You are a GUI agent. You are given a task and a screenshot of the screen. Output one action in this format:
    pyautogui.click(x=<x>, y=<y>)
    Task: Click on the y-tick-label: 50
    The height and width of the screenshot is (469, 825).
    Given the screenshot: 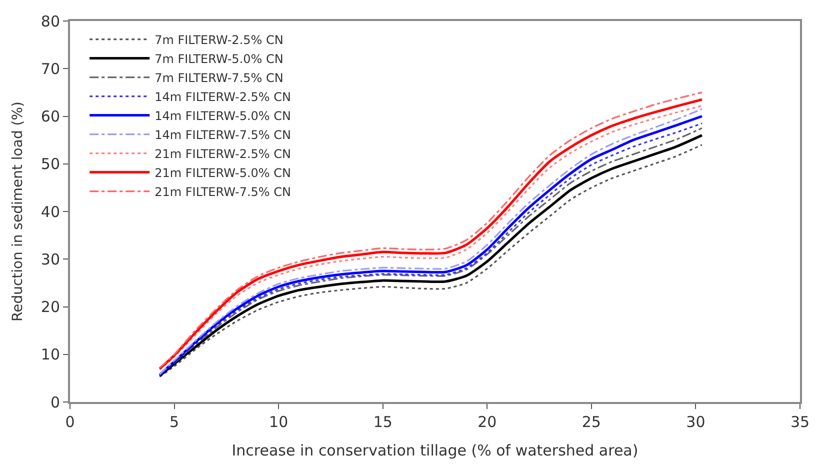 What is the action you would take?
    pyautogui.click(x=50, y=164)
    